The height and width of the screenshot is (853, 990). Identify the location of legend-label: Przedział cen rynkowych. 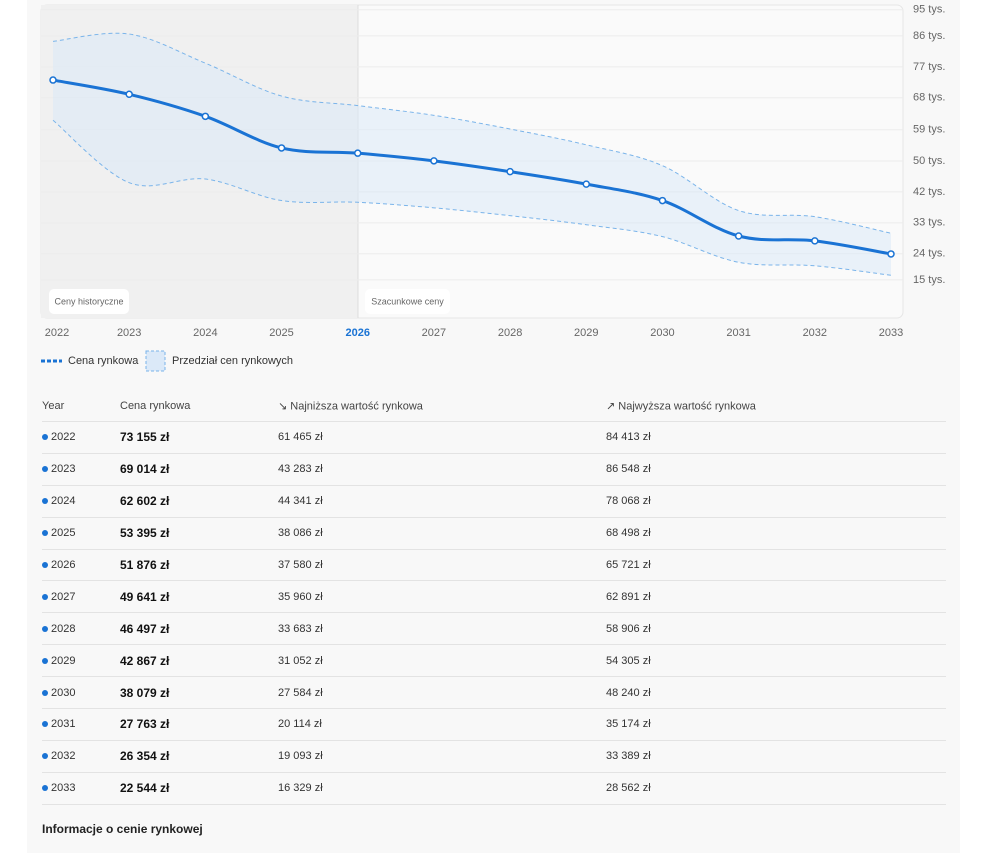
(232, 361).